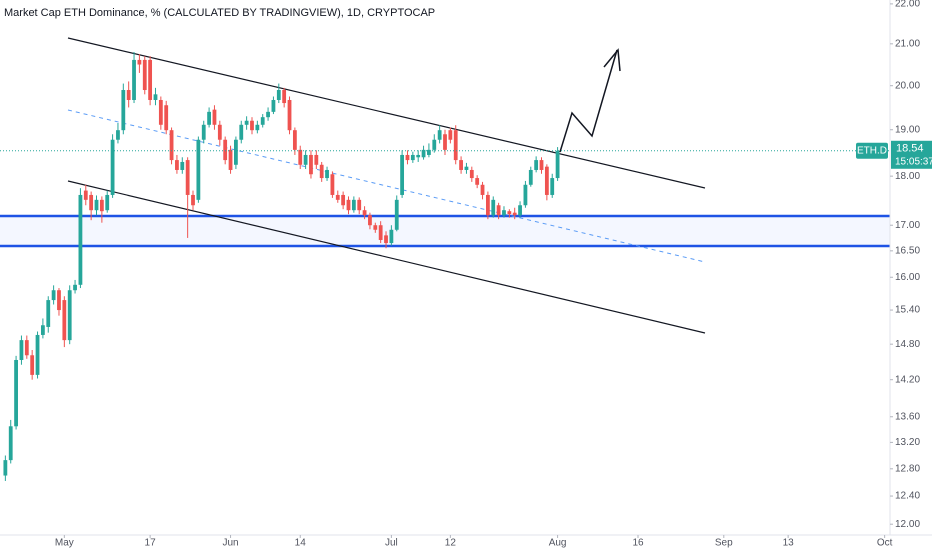 The height and width of the screenshot is (550, 932). What do you see at coordinates (907, 468) in the screenshot?
I see `y-tick-label: 12.80` at bounding box center [907, 468].